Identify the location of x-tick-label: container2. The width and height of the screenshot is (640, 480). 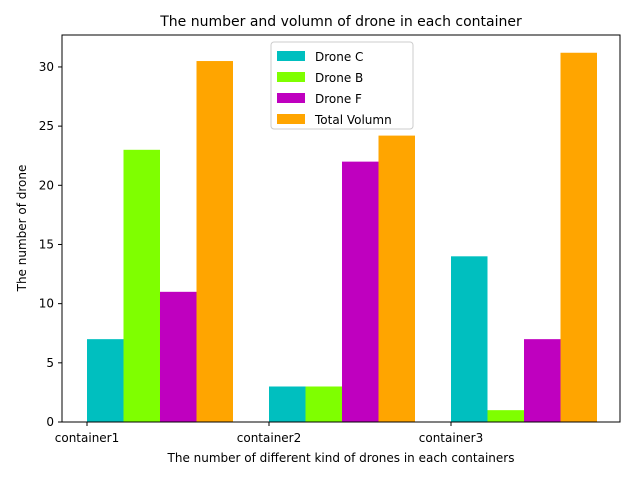
(269, 438).